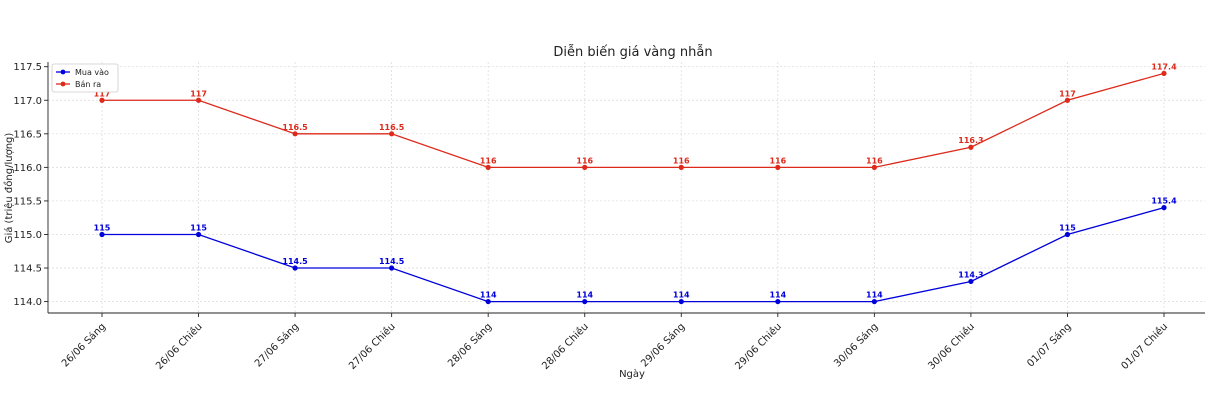  I want to click on x-tick-label: 01/07 Sáng, so click(1049, 345).